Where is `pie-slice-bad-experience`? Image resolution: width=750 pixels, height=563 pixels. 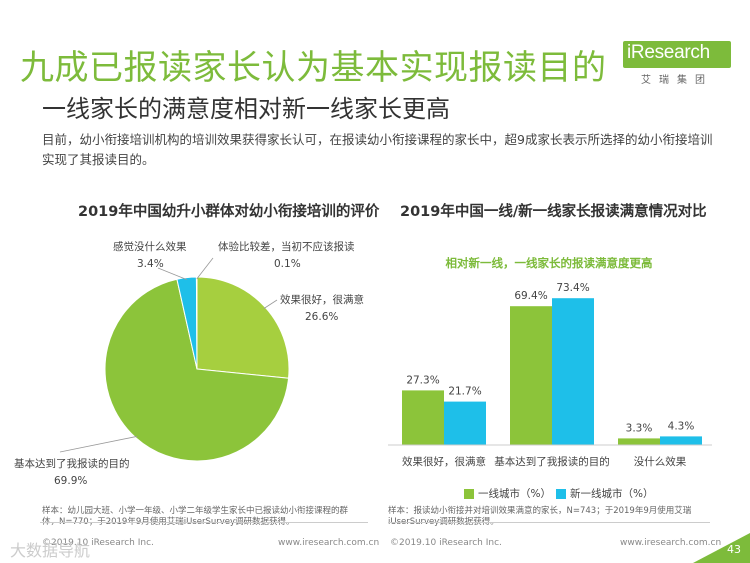
pie-slice-bad-experience is located at coordinates (196, 323).